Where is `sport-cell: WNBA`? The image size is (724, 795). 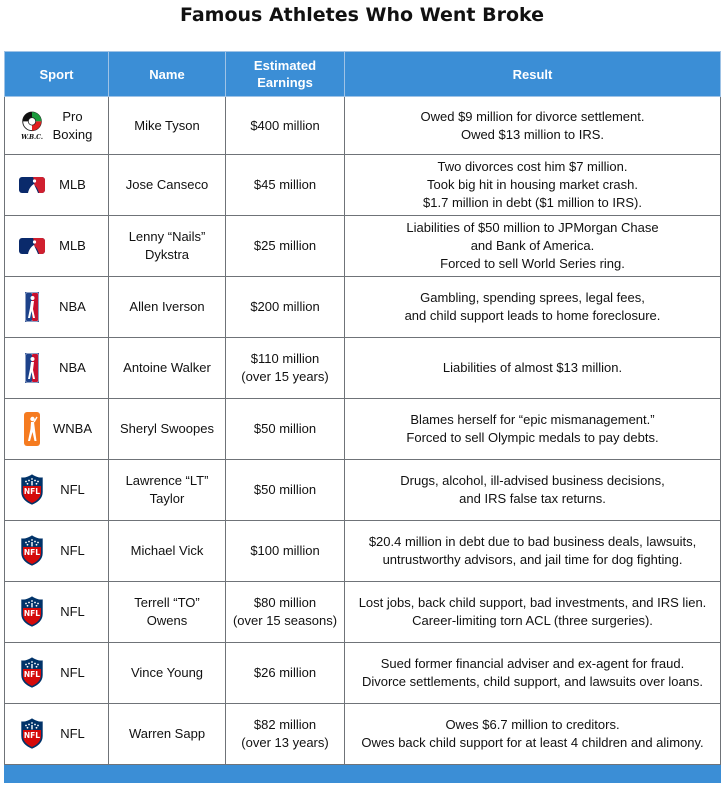 sport-cell: WNBA is located at coordinates (56, 429).